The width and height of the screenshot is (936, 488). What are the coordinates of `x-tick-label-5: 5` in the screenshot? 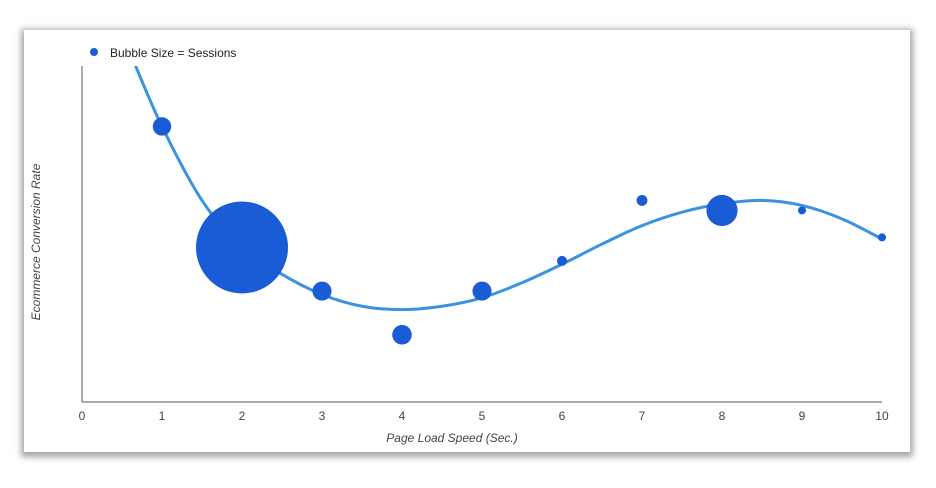 It's located at (482, 416).